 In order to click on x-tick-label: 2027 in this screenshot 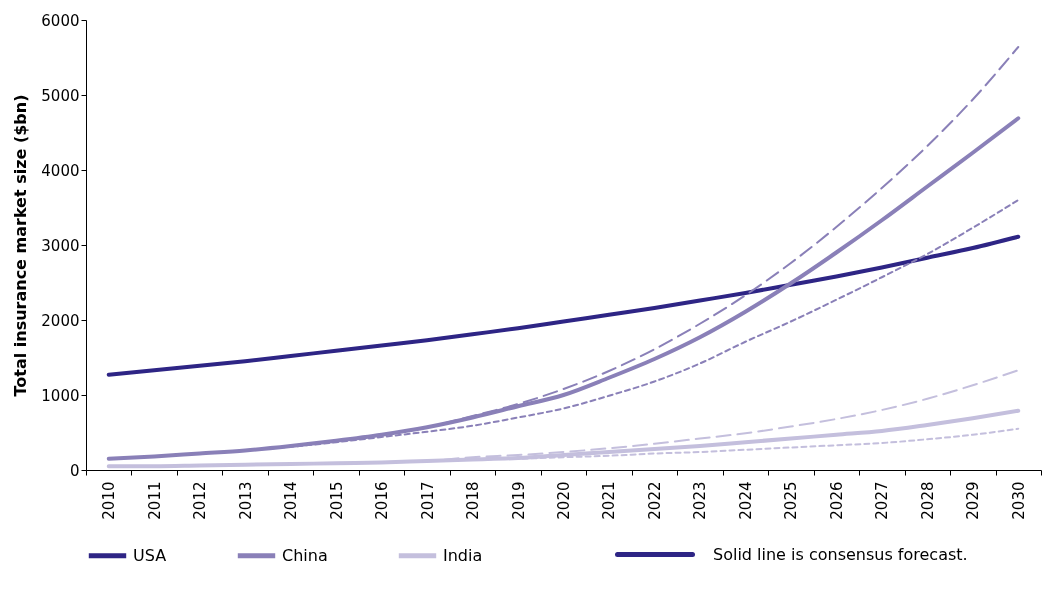, I will do `click(882, 500)`.